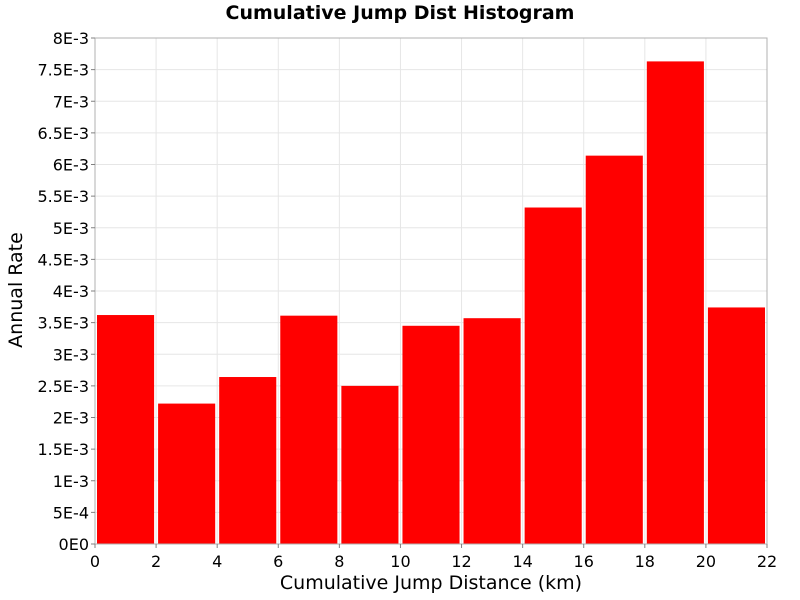 The width and height of the screenshot is (800, 600). I want to click on x-tick-label: 12, so click(461, 561).